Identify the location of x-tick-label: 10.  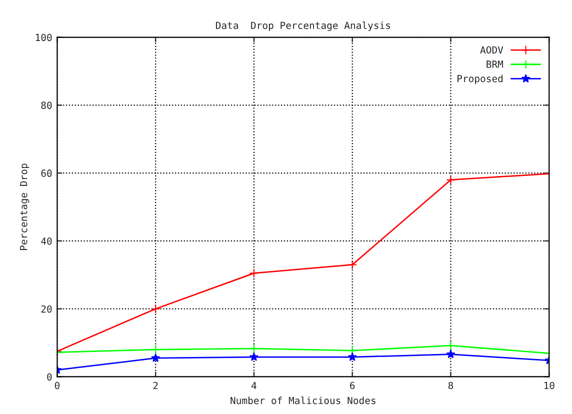
(549, 386).